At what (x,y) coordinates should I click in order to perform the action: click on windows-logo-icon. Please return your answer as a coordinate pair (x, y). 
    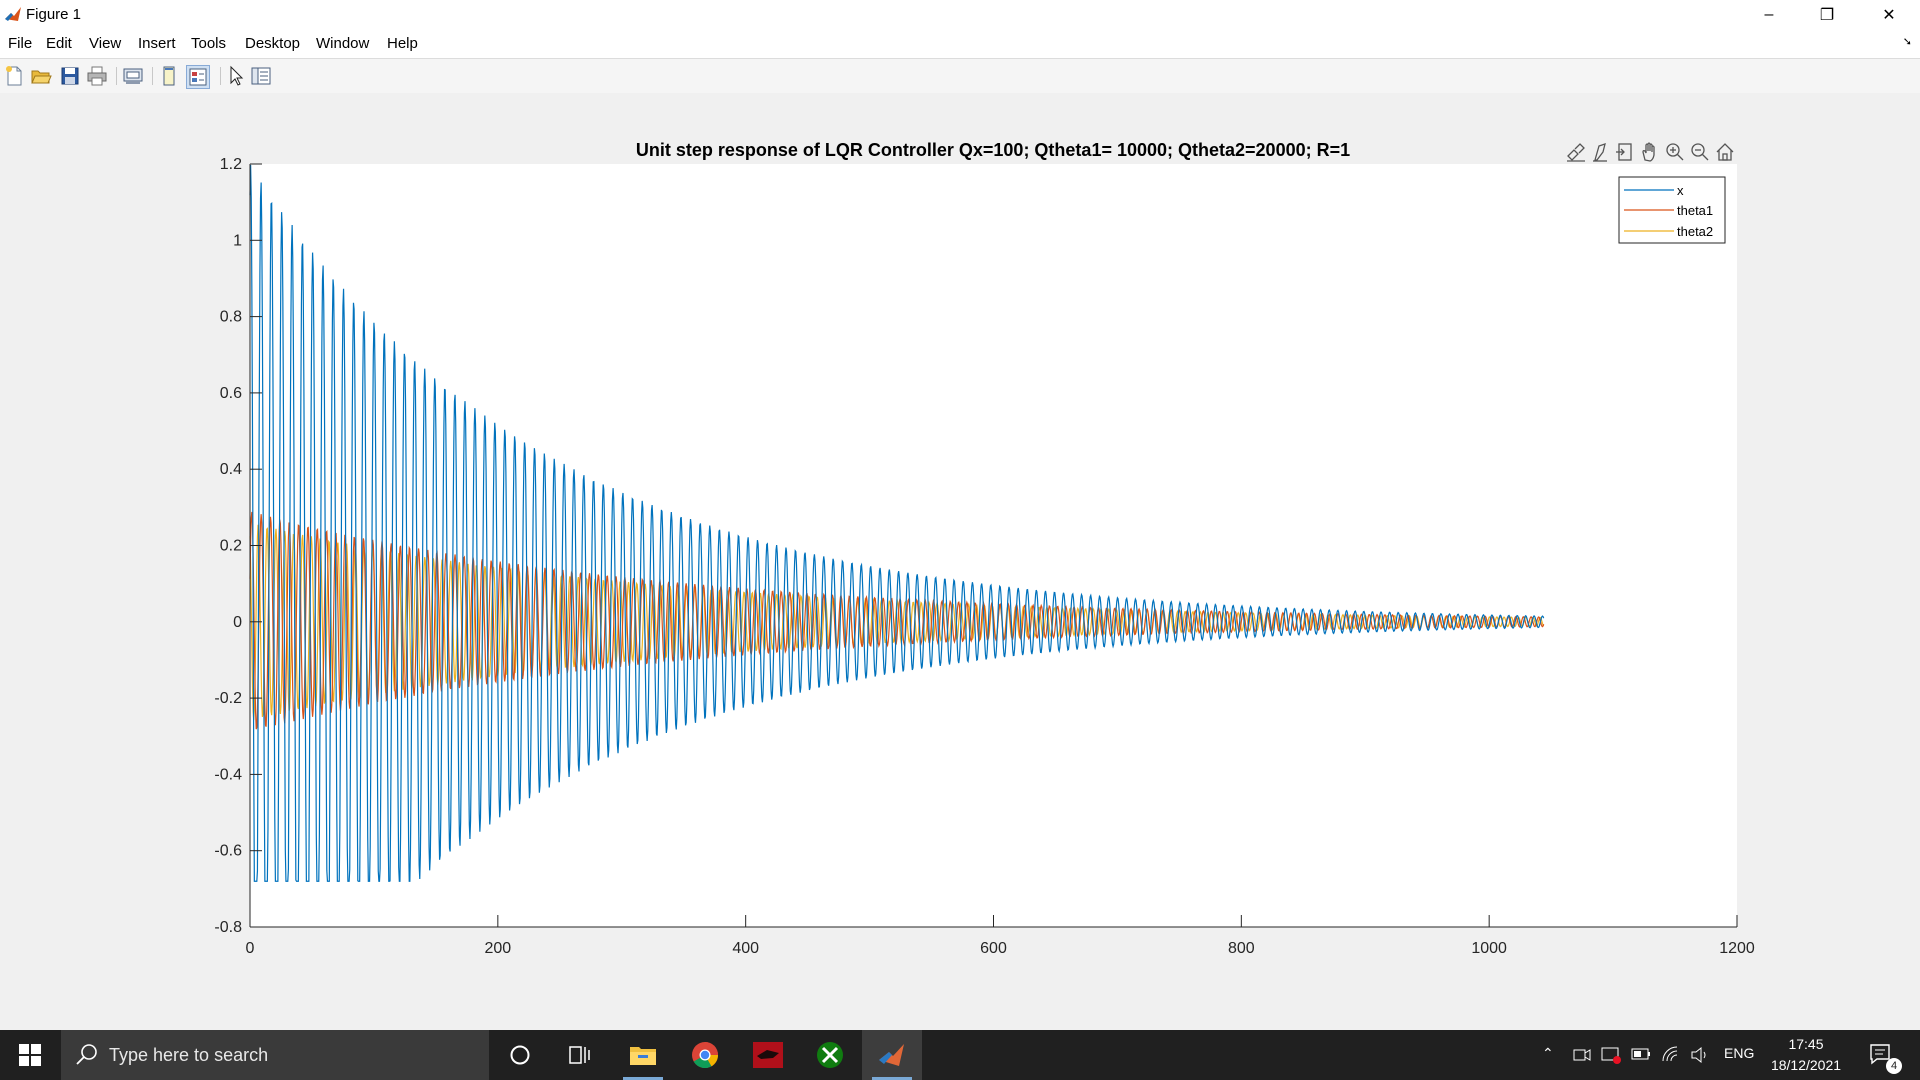
    Looking at the image, I should click on (30, 1055).